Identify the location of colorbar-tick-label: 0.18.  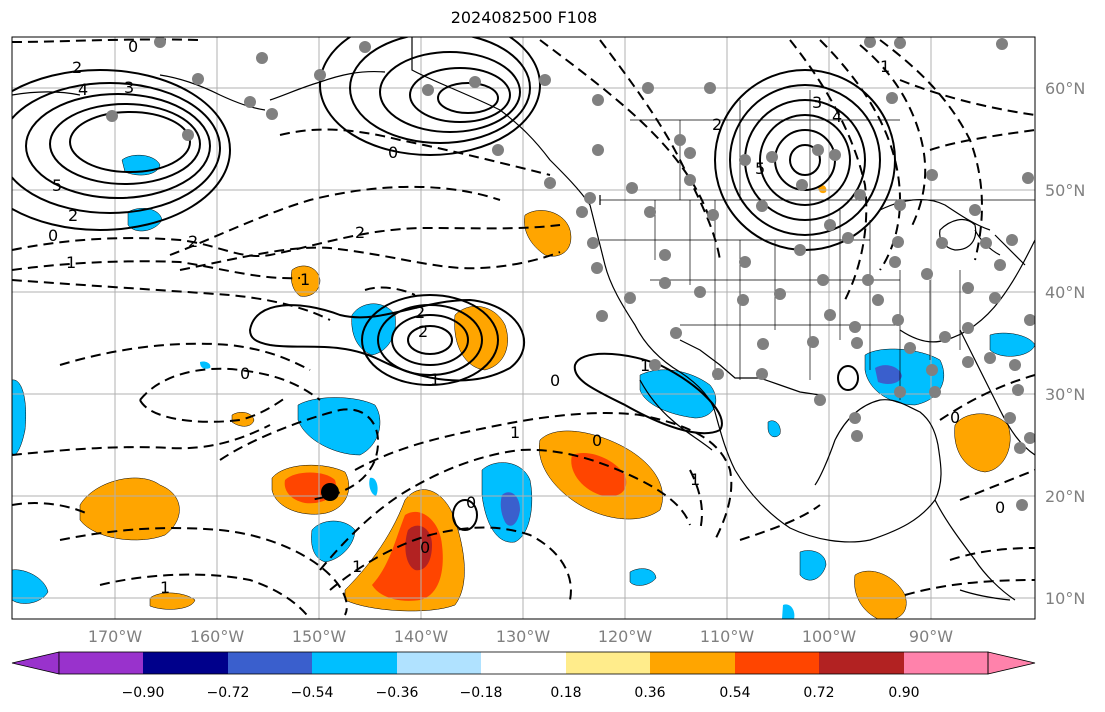
(565, 693).